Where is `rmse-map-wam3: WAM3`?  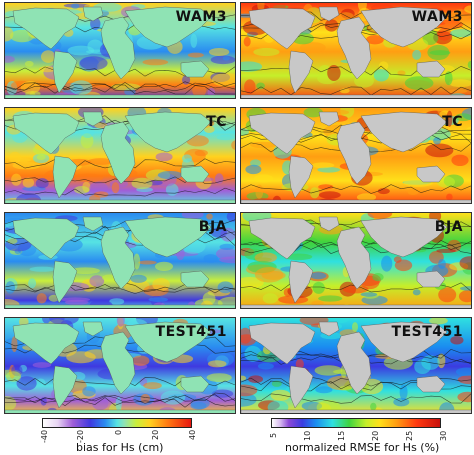
rmse-map-wam3: WAM3 is located at coordinates (356, 50).